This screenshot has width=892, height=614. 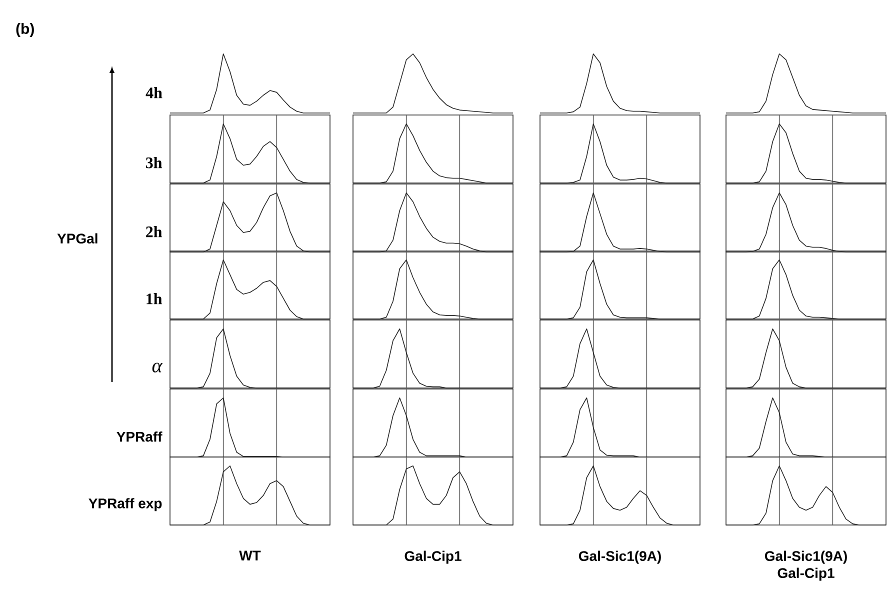 I want to click on y-axis-title: 4h, so click(x=154, y=92).